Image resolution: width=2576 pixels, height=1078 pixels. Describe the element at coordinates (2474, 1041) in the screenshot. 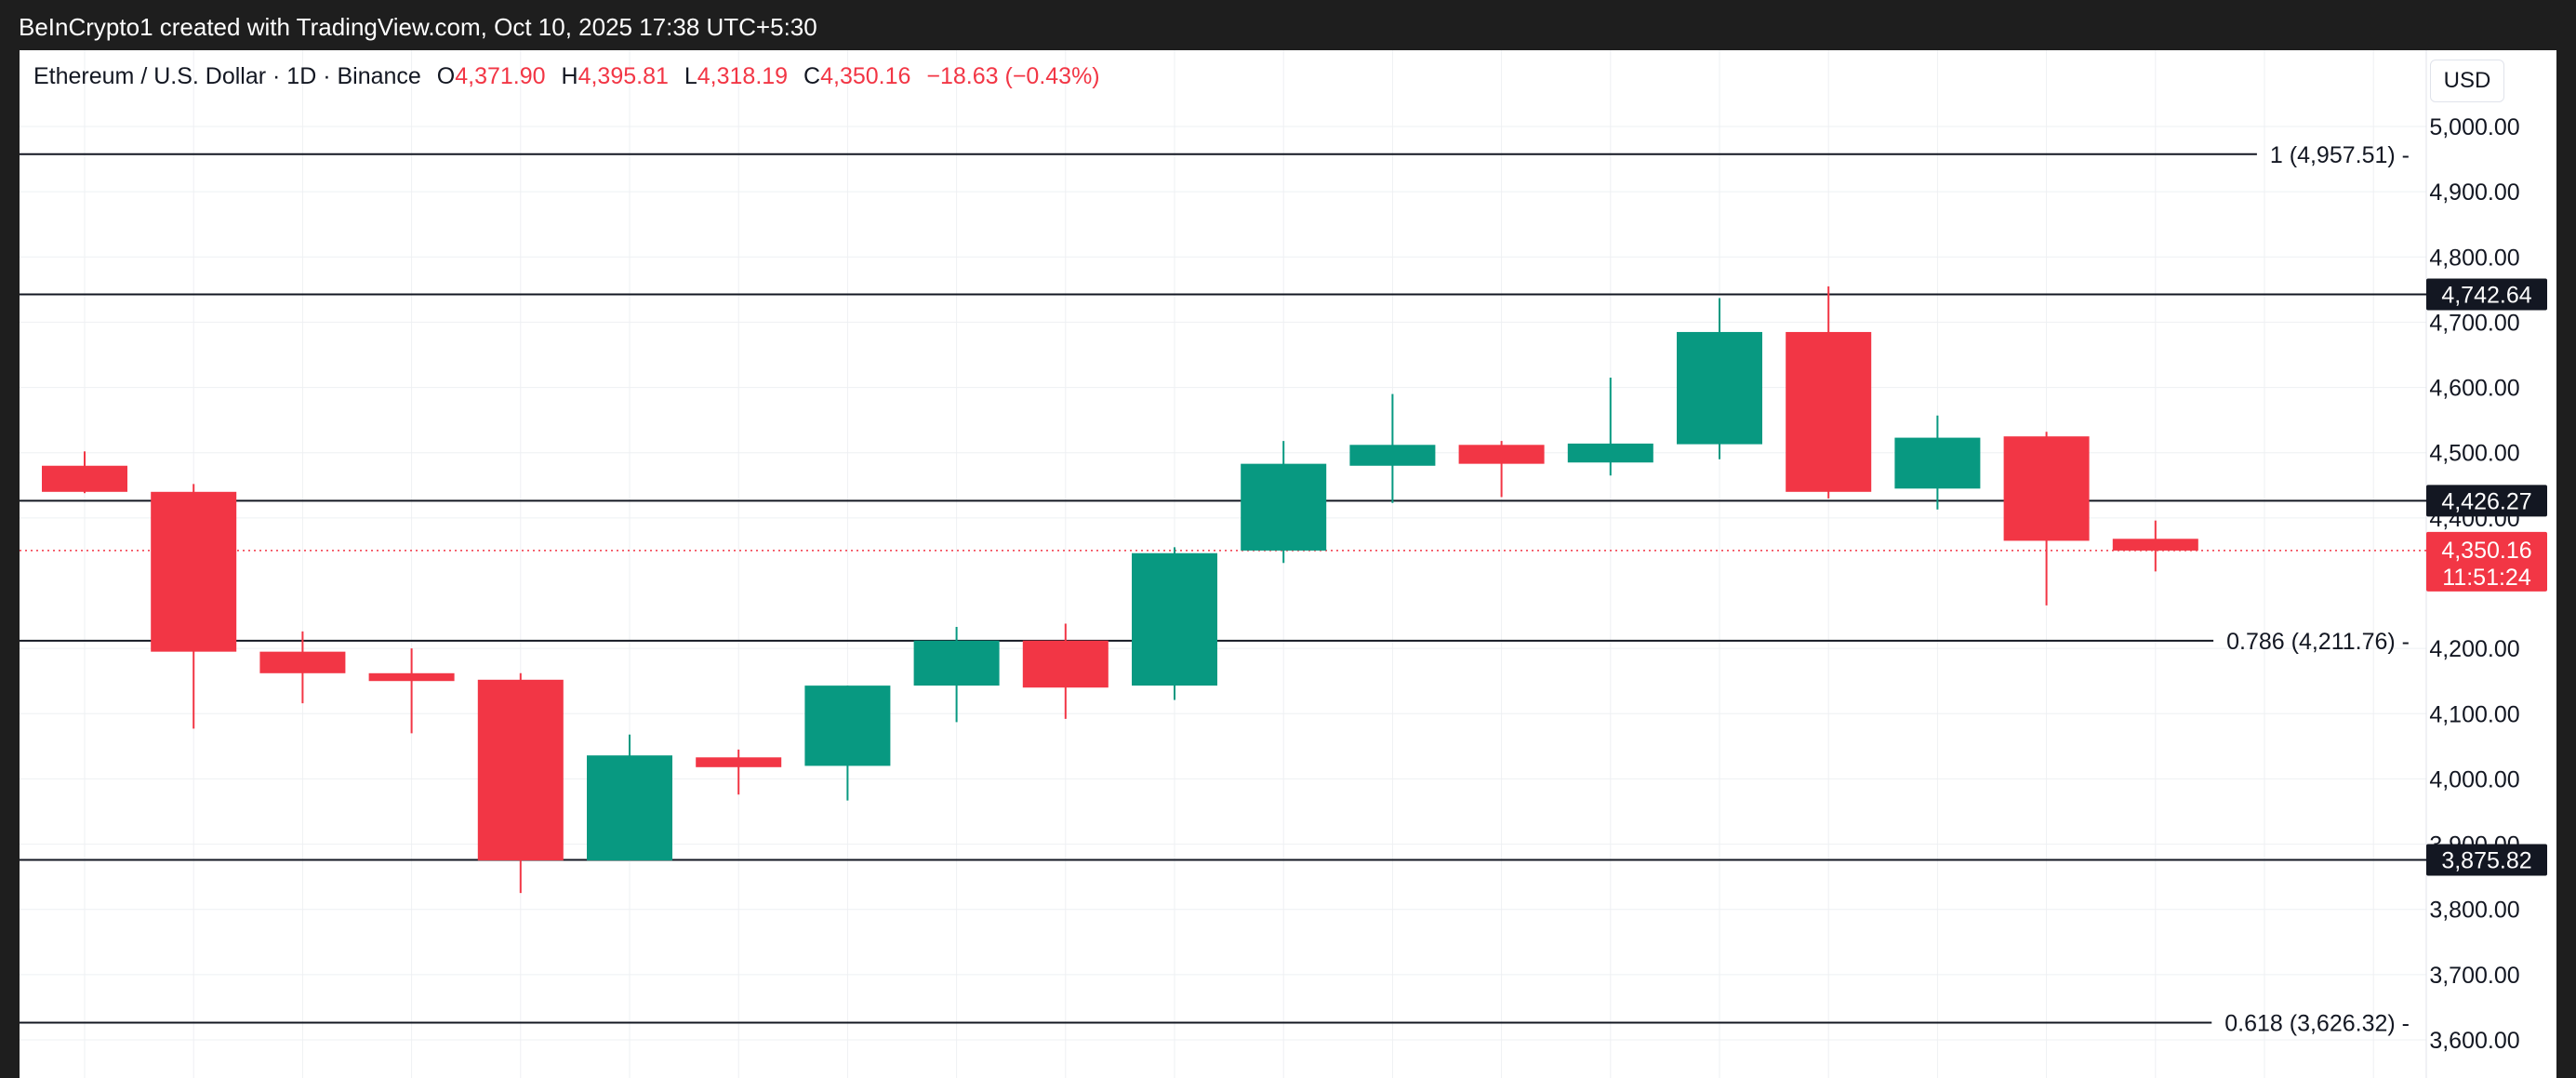

I see `y-tick-label: 3,600.00` at that location.